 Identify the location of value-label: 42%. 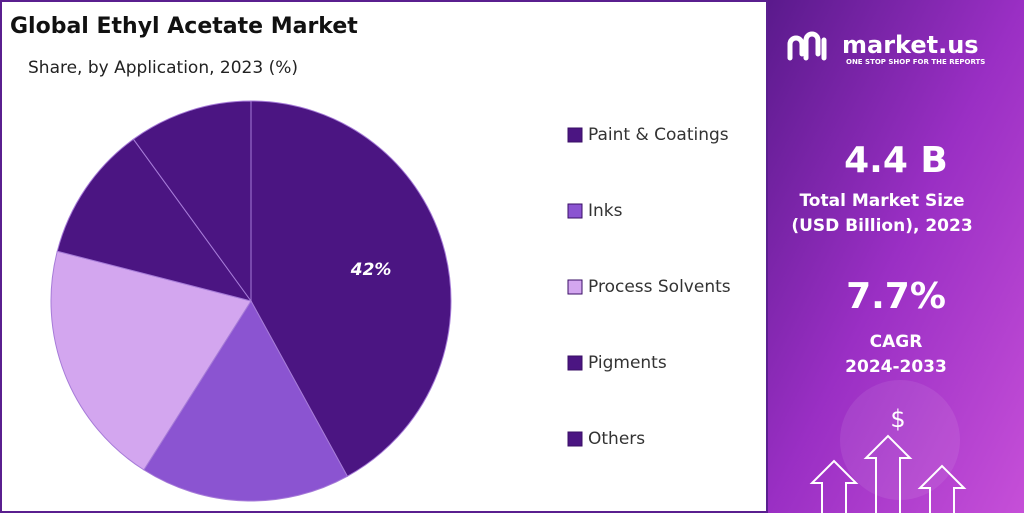
(371, 270).